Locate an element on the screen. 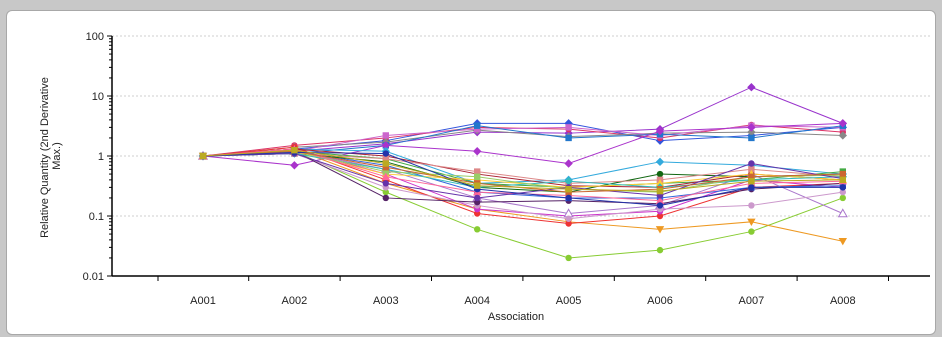  x-tick-label: A008 is located at coordinates (843, 301).